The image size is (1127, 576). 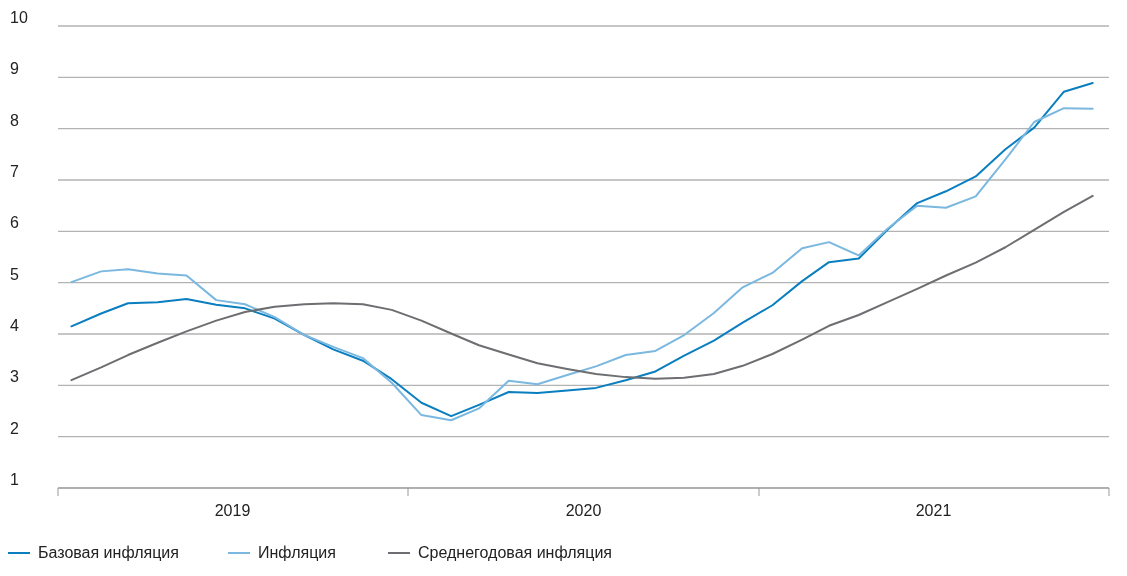 I want to click on y-tick-label: 5, so click(x=14, y=274).